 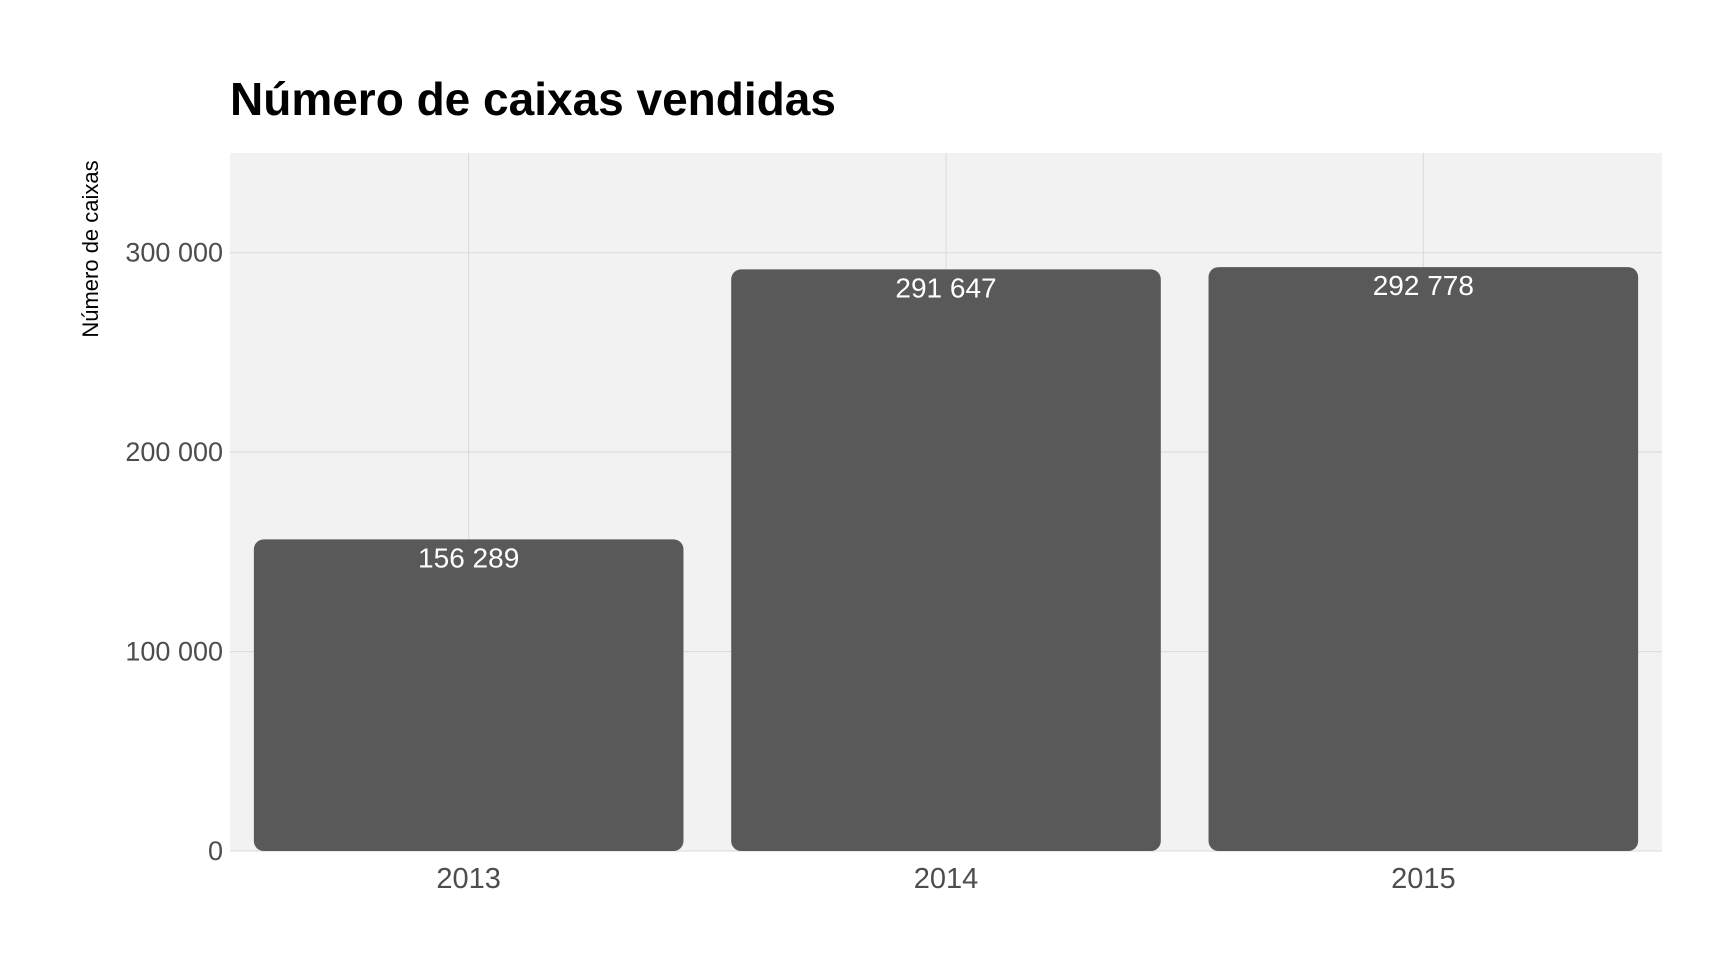 I want to click on y-tick-label: 100 000, so click(x=174, y=652).